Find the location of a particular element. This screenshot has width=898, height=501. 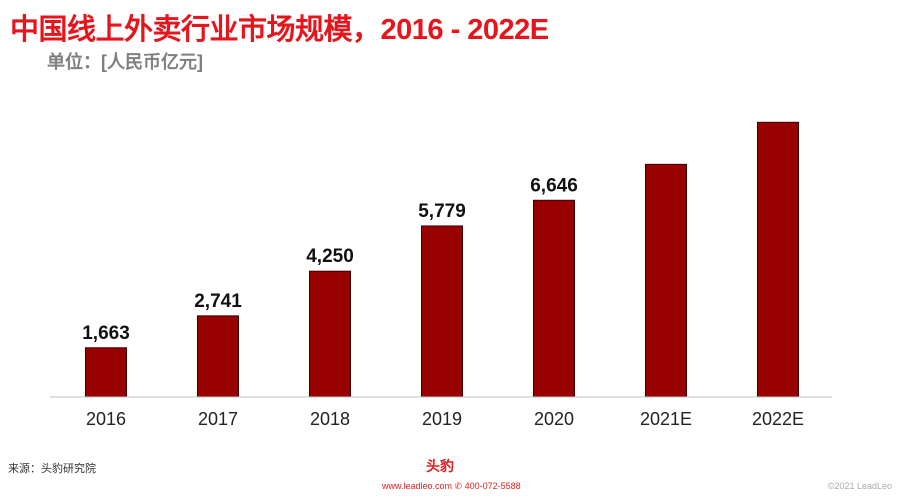

contact-info: www.leadleo.com ✆ 400-072-5588 is located at coordinates (451, 486).